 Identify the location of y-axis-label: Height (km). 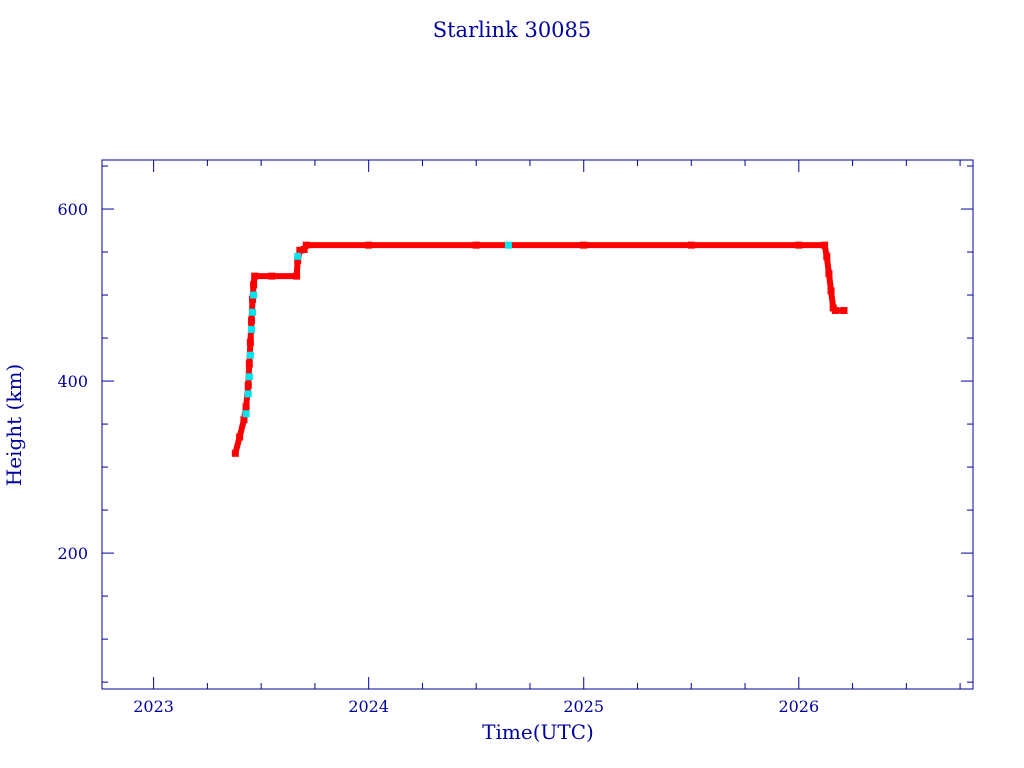
(14, 425).